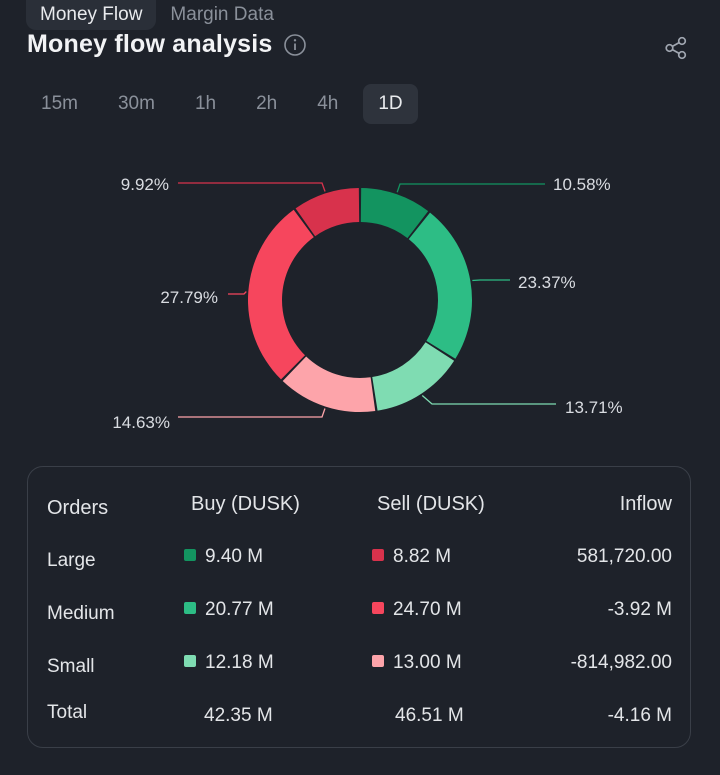 The image size is (720, 775). Describe the element at coordinates (150, 44) in the screenshot. I see `page-title: Money flow analysis` at that location.